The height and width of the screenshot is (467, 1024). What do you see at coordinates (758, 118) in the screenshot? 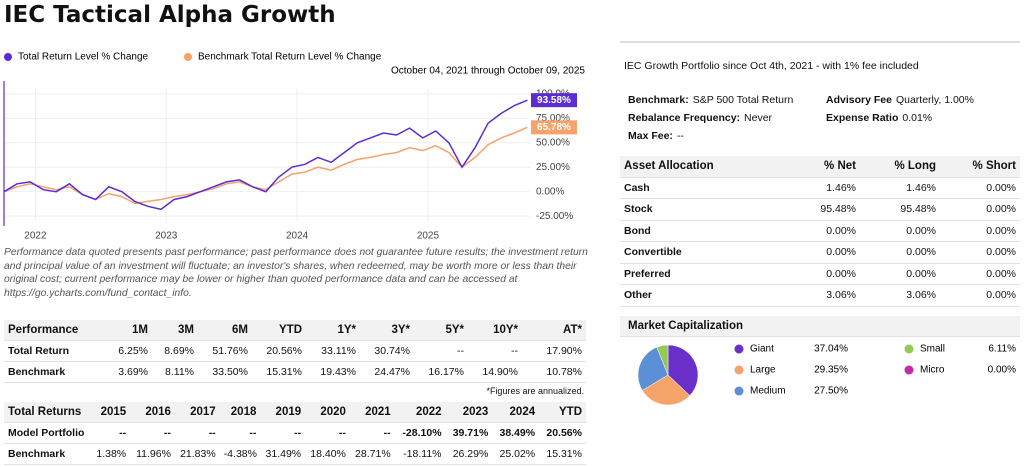
I see `field-value: Never` at bounding box center [758, 118].